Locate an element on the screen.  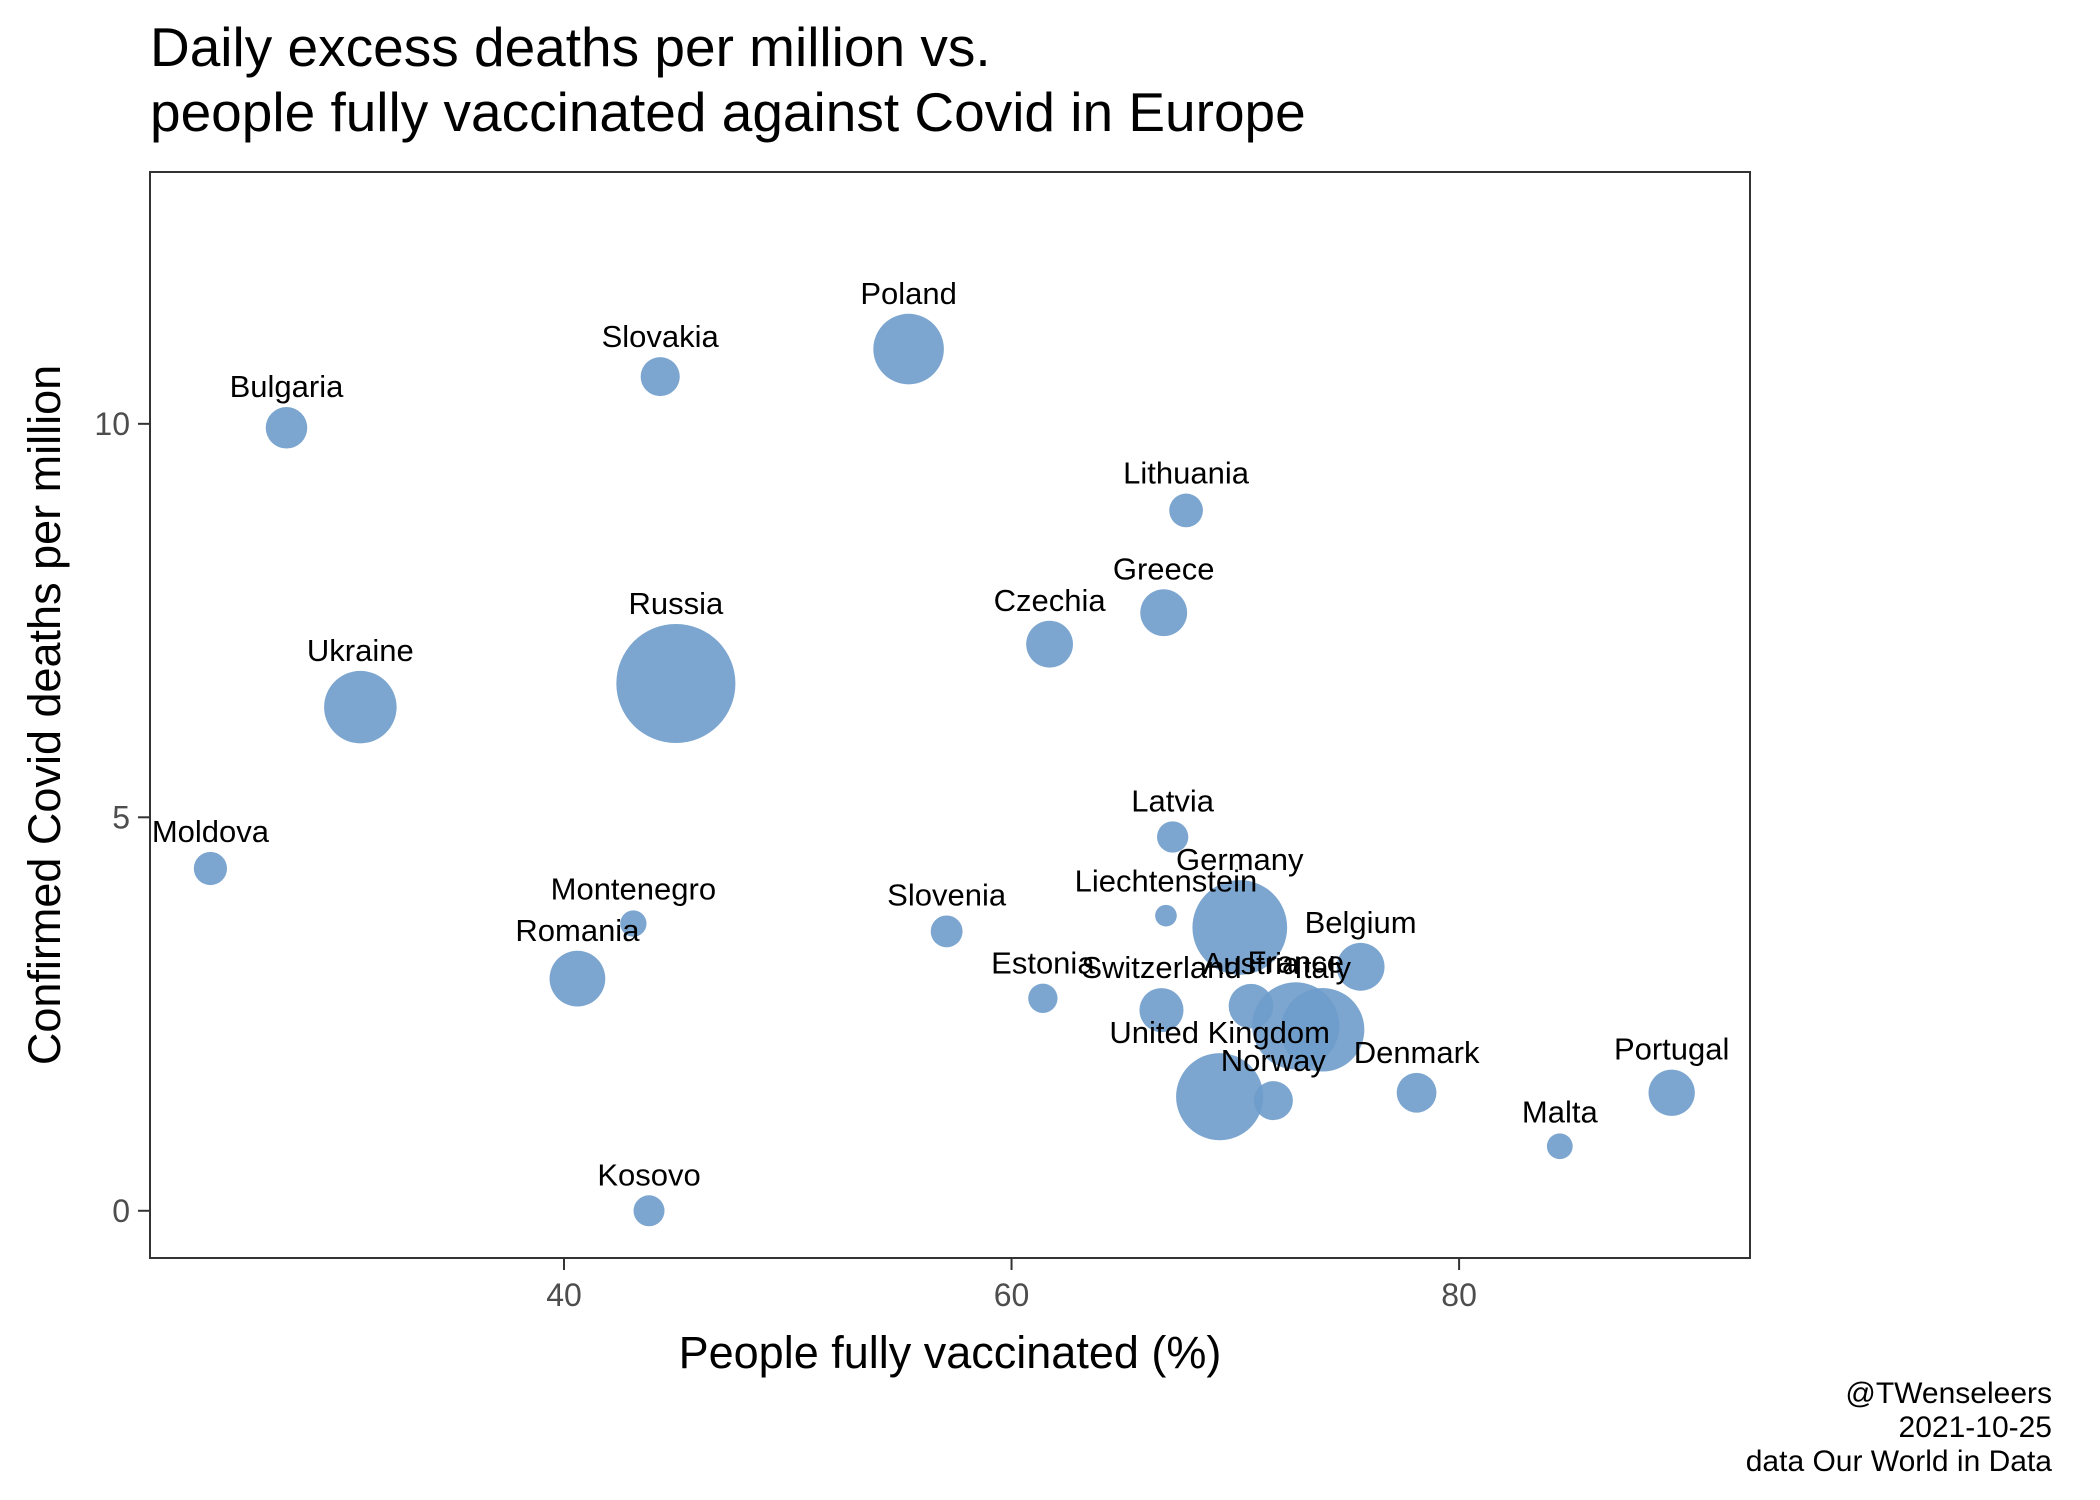
x-tick-label: 40 is located at coordinates (564, 1295).